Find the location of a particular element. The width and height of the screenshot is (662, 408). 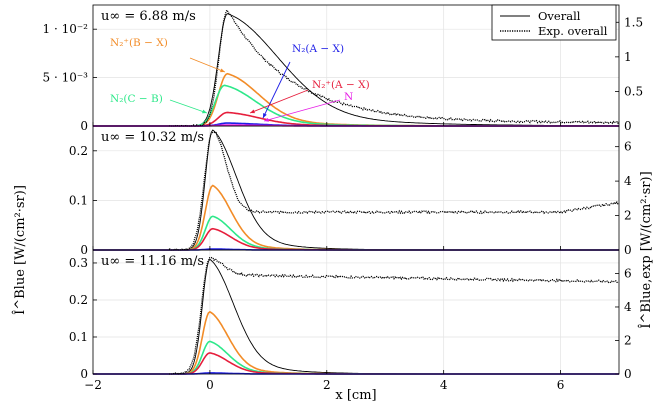

y-tick-label-right-p2-3: 6 is located at coordinates (628, 273).